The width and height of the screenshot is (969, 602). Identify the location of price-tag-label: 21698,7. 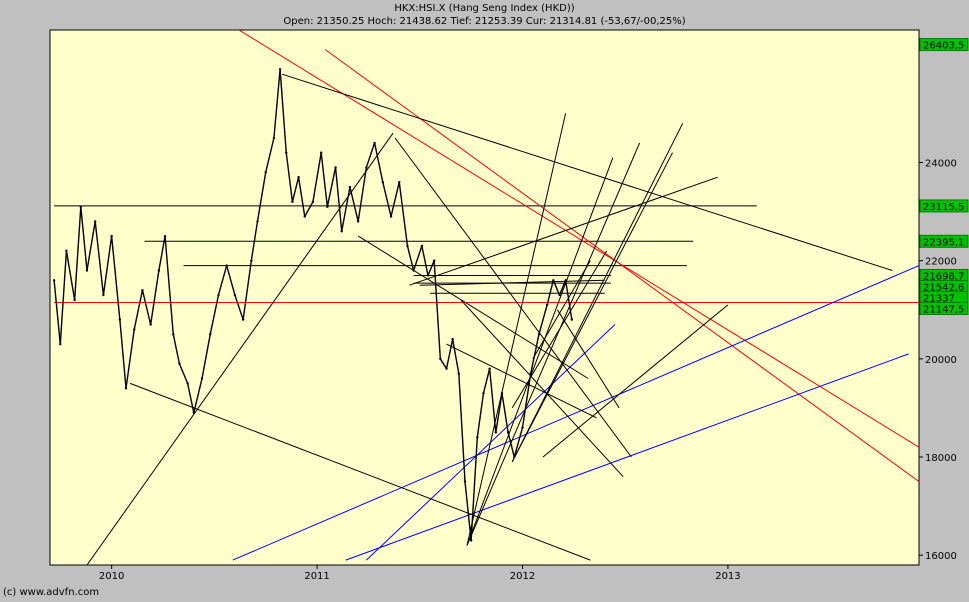
(943, 276).